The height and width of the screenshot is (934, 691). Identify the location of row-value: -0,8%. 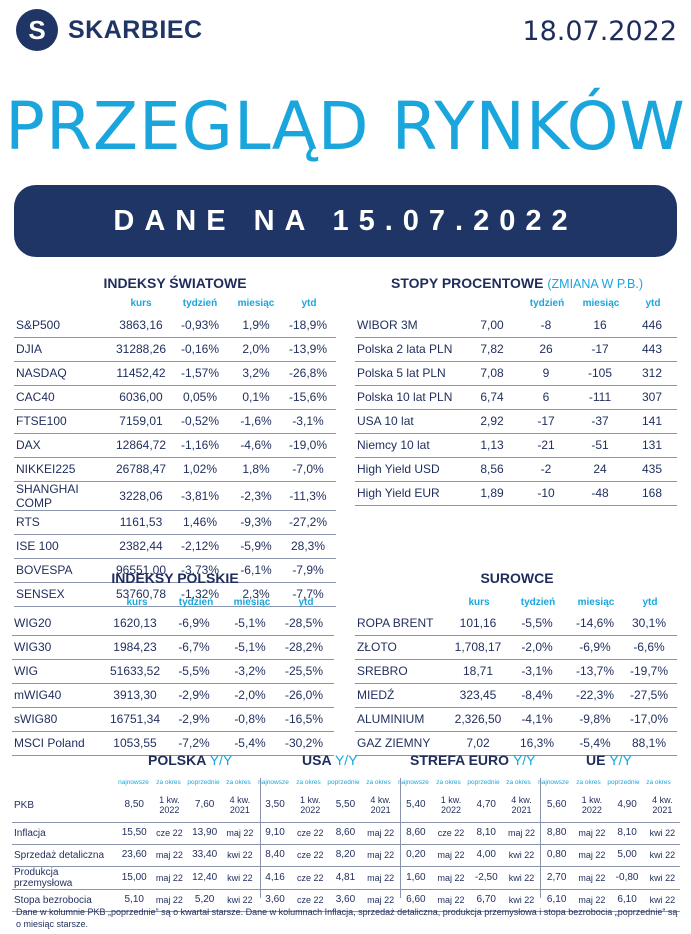
(250, 719).